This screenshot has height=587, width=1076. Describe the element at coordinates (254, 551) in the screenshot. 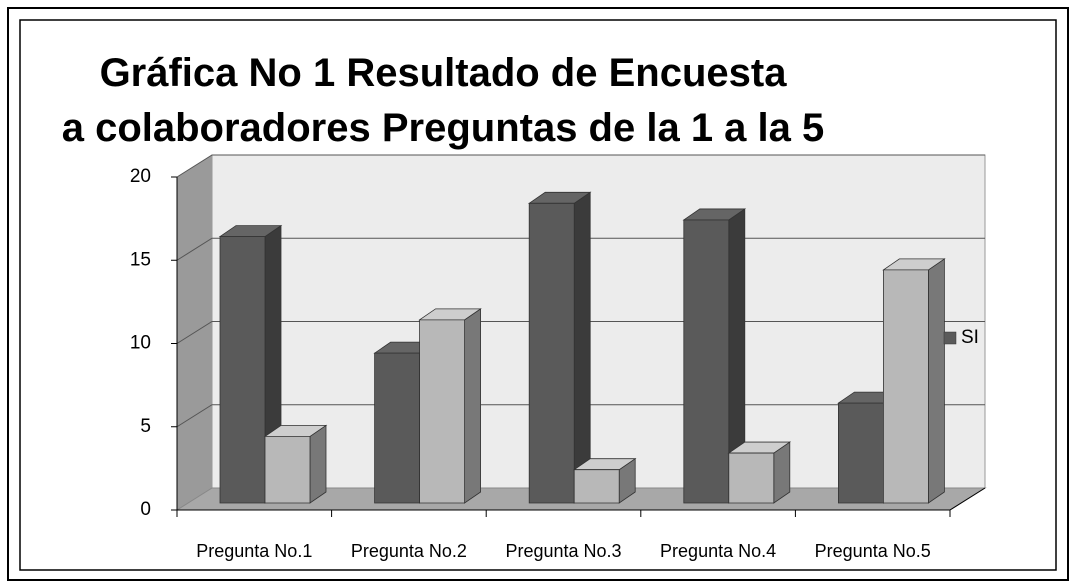

I see `x-tick-label: Pregunta No.1` at that location.